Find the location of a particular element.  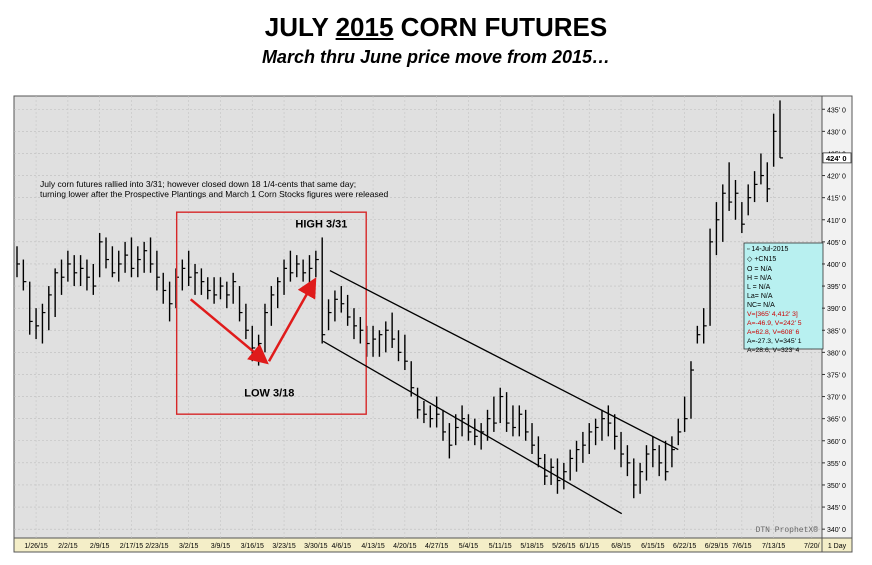

period-label: 1 Day is located at coordinates (837, 546).